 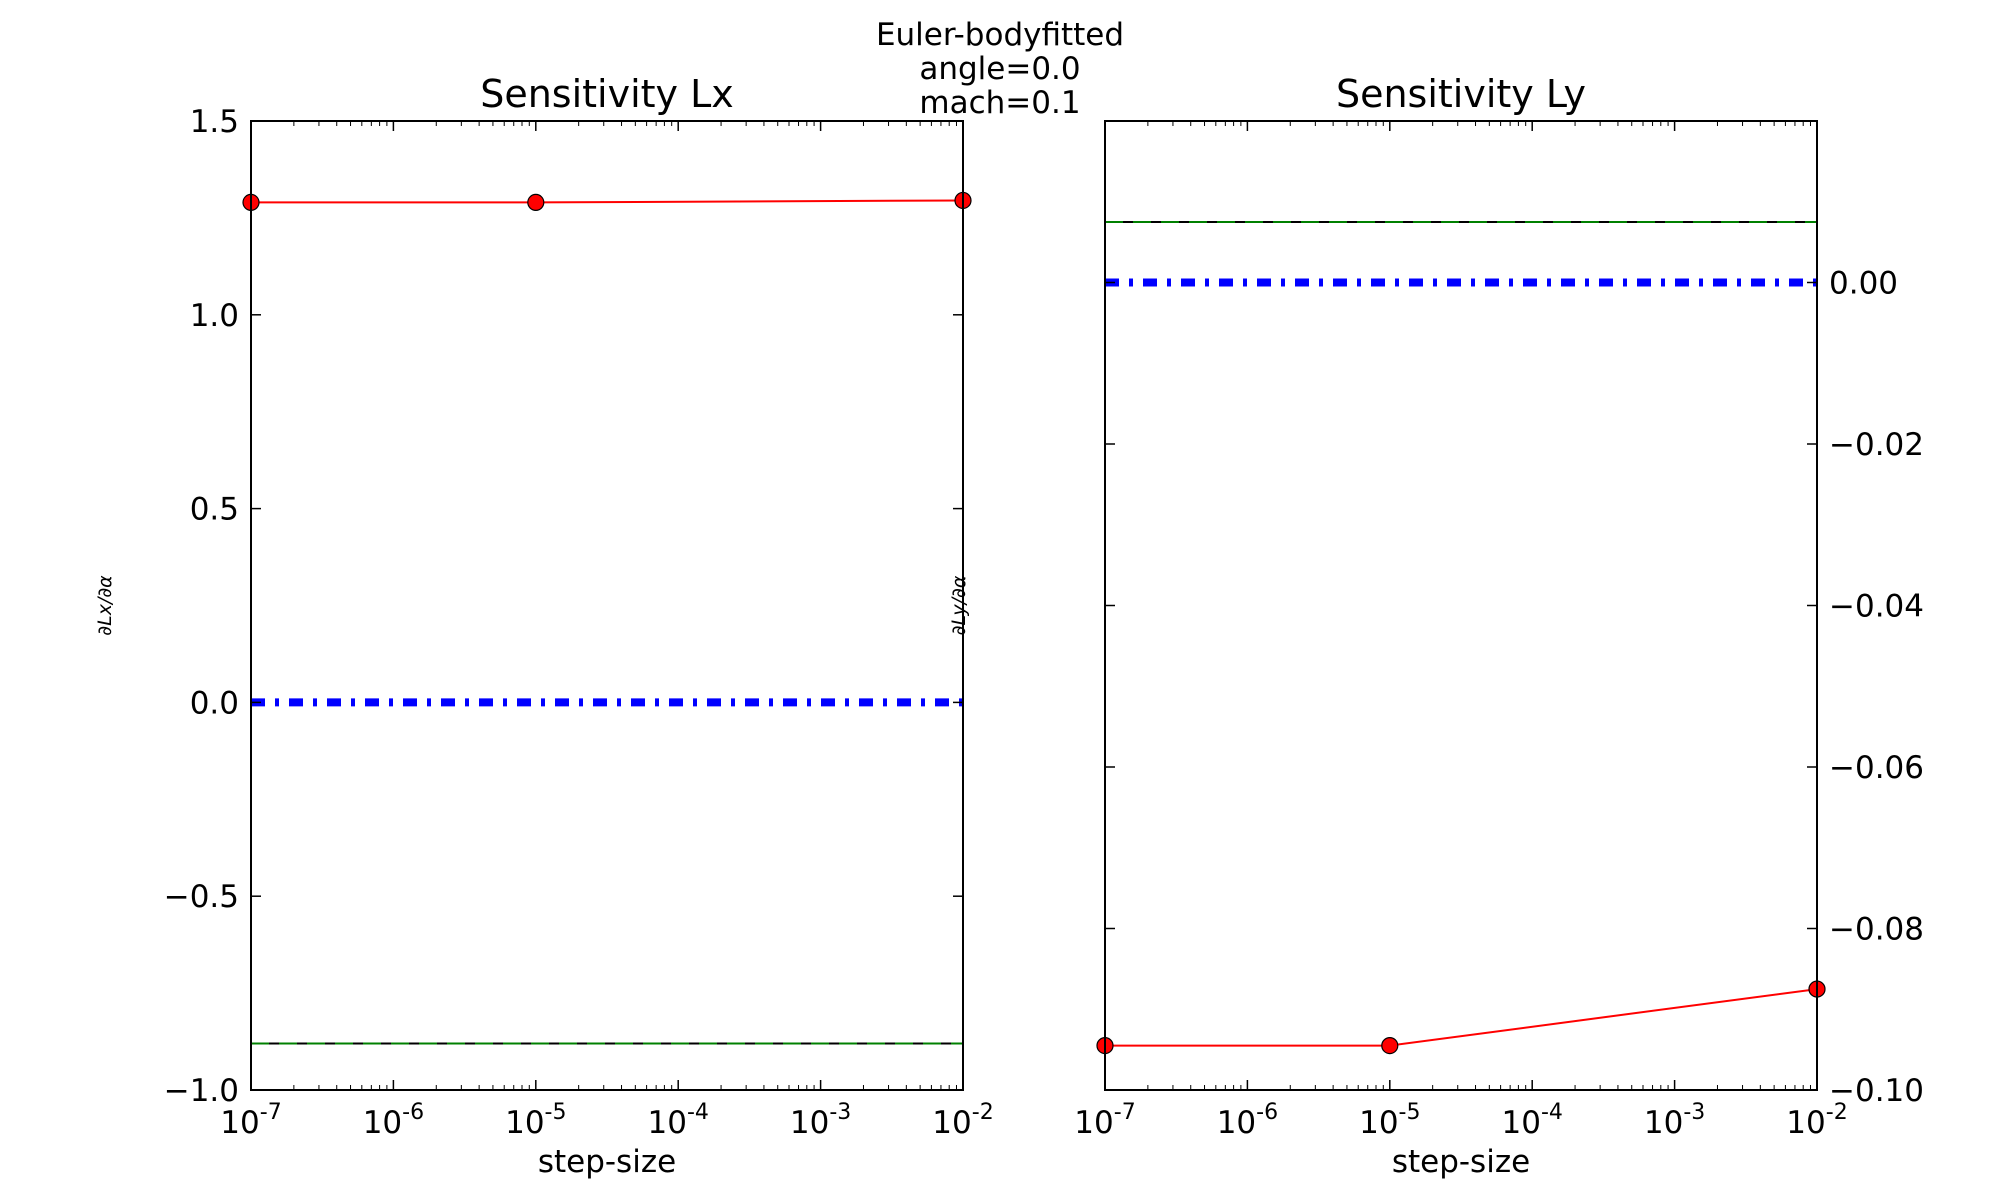 I want to click on y-tick-label-2: 0.5, so click(x=214, y=510).